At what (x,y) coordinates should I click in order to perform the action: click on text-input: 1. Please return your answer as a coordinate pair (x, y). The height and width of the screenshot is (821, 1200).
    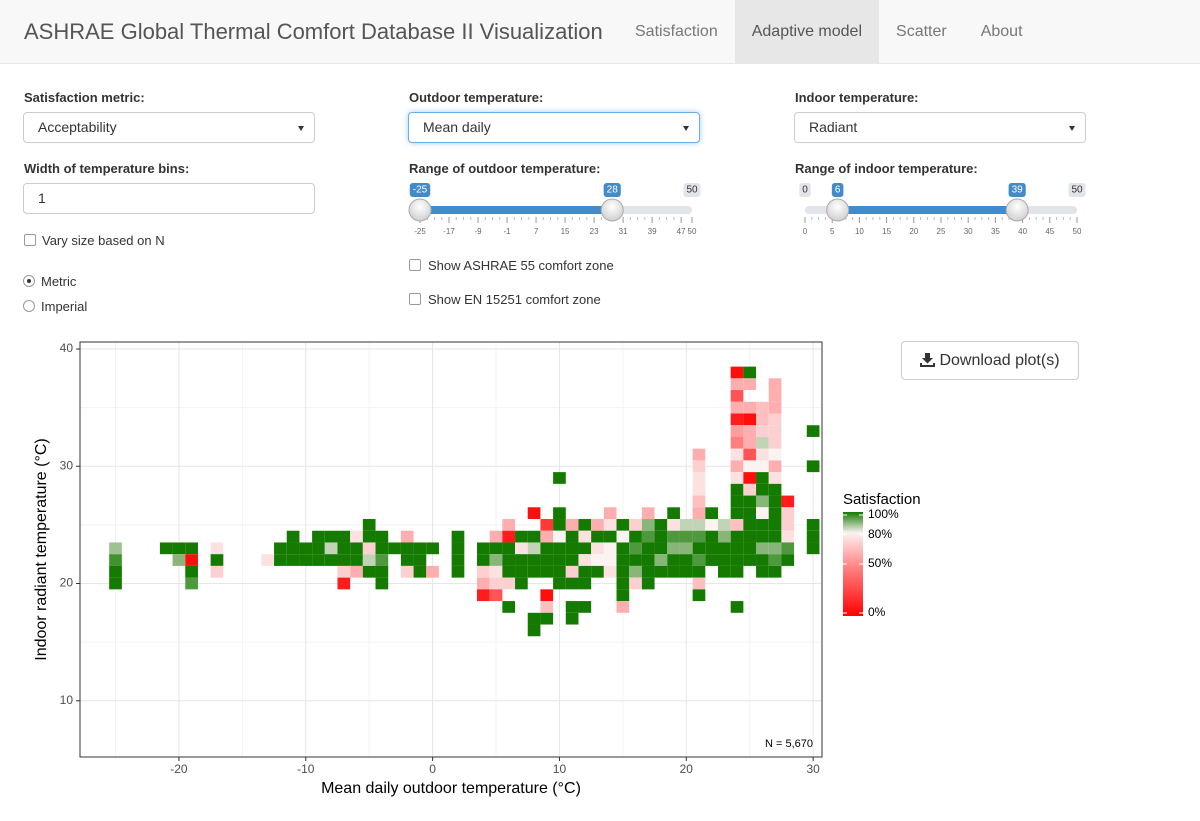
    Looking at the image, I should click on (169, 198).